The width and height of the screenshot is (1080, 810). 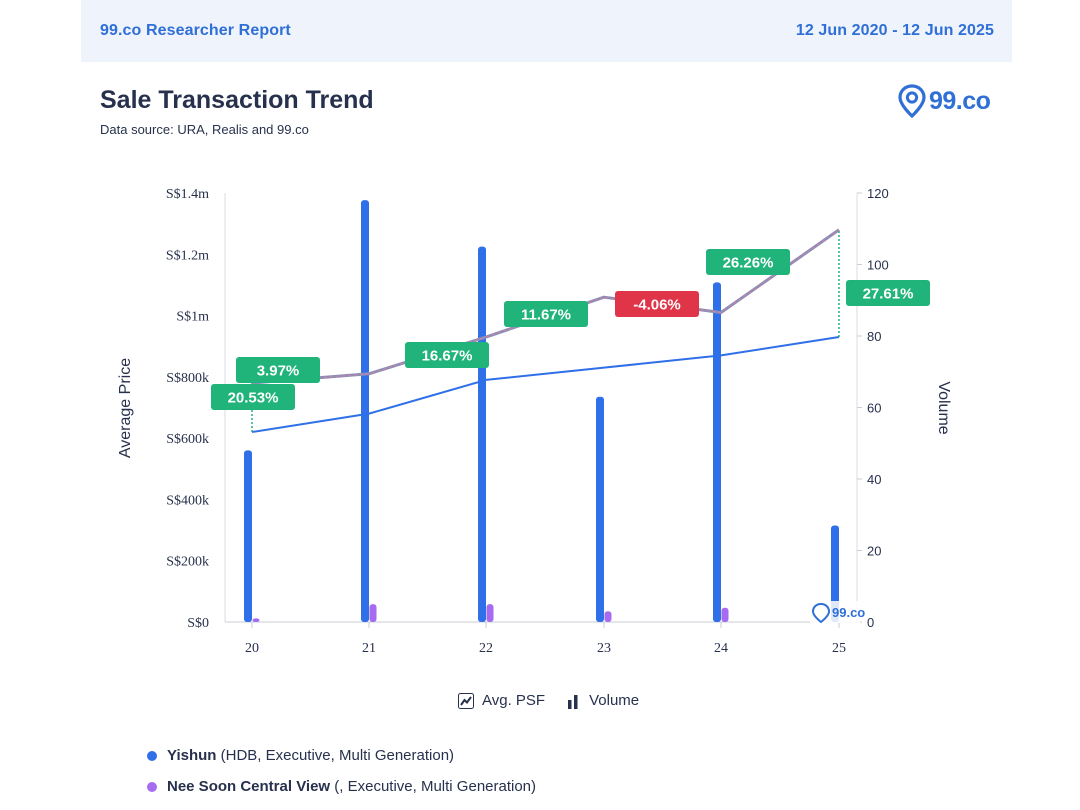 I want to click on series-detail: (HDB, Executive, Multi Generation), so click(x=335, y=755).